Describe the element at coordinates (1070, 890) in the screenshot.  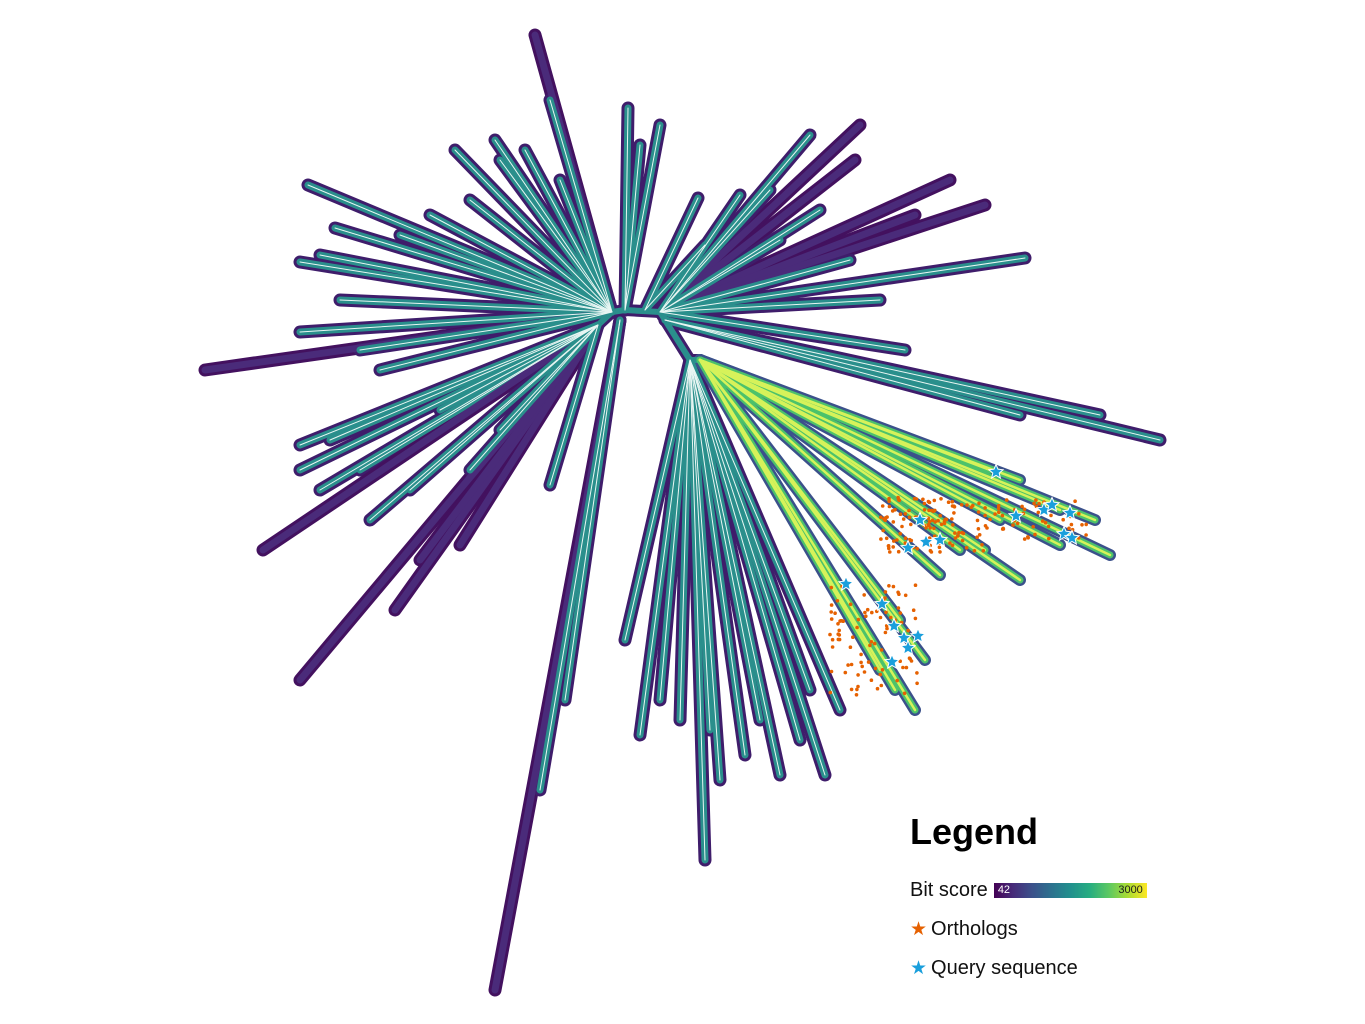
I see `bit-score-colorbar: 42 3000` at that location.